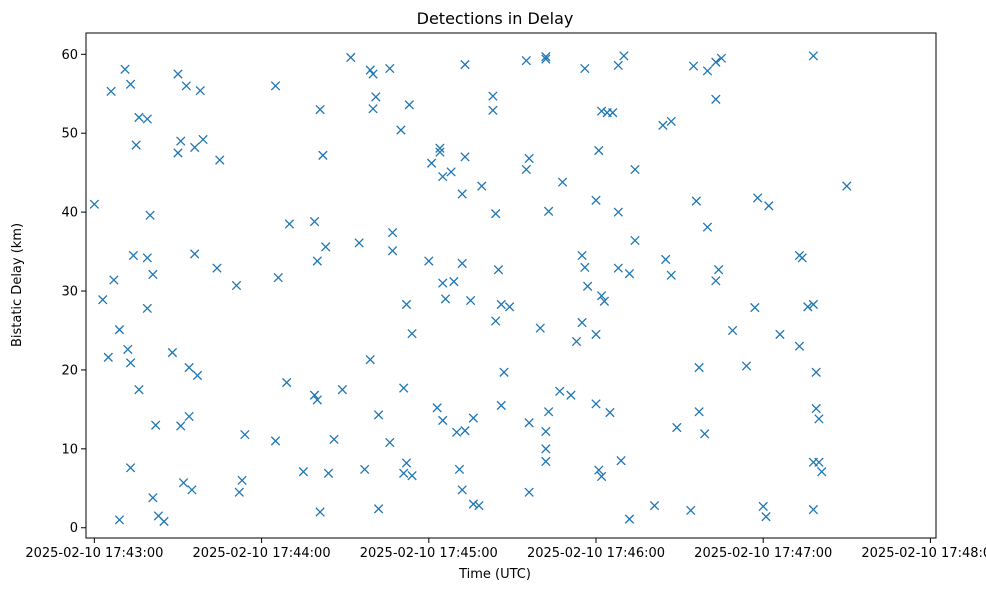 Image resolution: width=986 pixels, height=590 pixels. I want to click on y-tick-label: 60, so click(69, 55).